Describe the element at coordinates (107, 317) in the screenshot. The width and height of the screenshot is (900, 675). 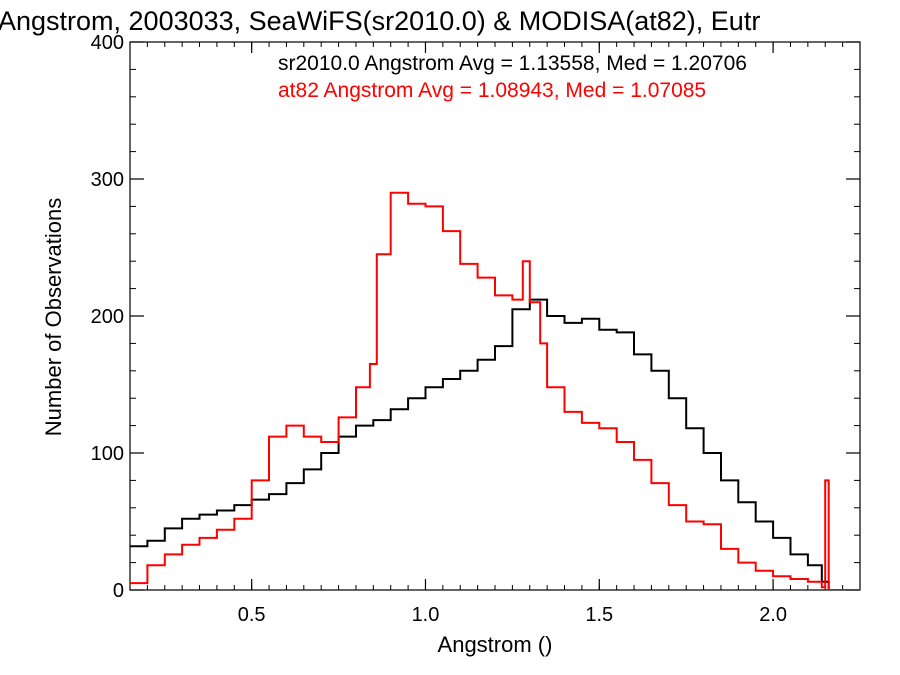
I see `y-tick-label: 200` at that location.